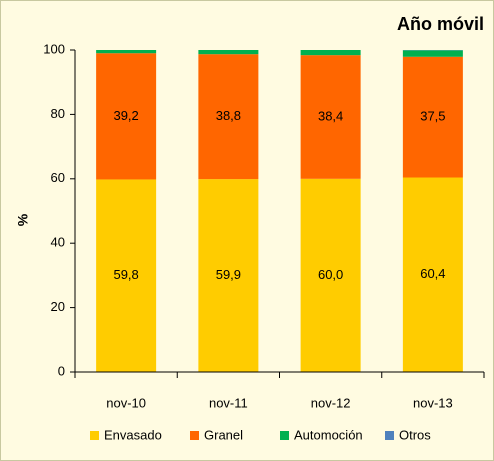 The image size is (494, 461). I want to click on data-label: 37,5, so click(432, 116).